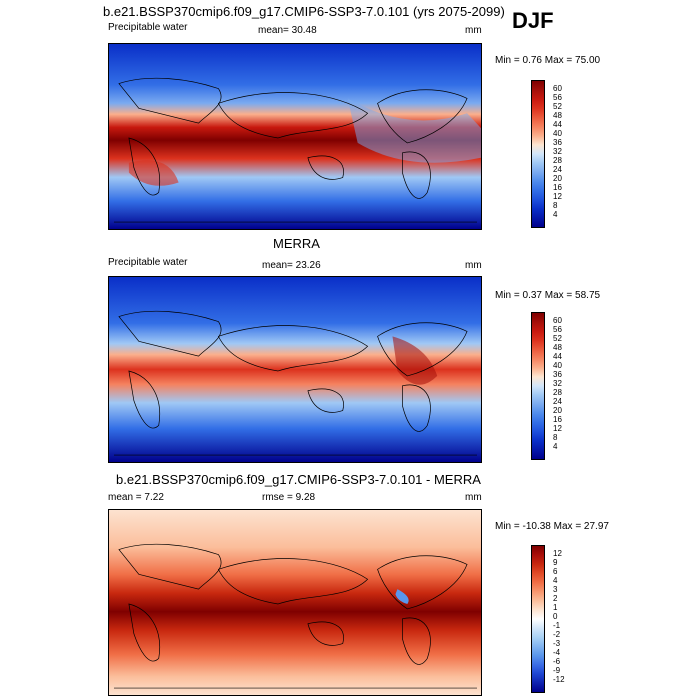 This screenshot has width=700, height=700. Describe the element at coordinates (291, 265) in the screenshot. I see `panel2-mean: mean= 23.26` at that location.